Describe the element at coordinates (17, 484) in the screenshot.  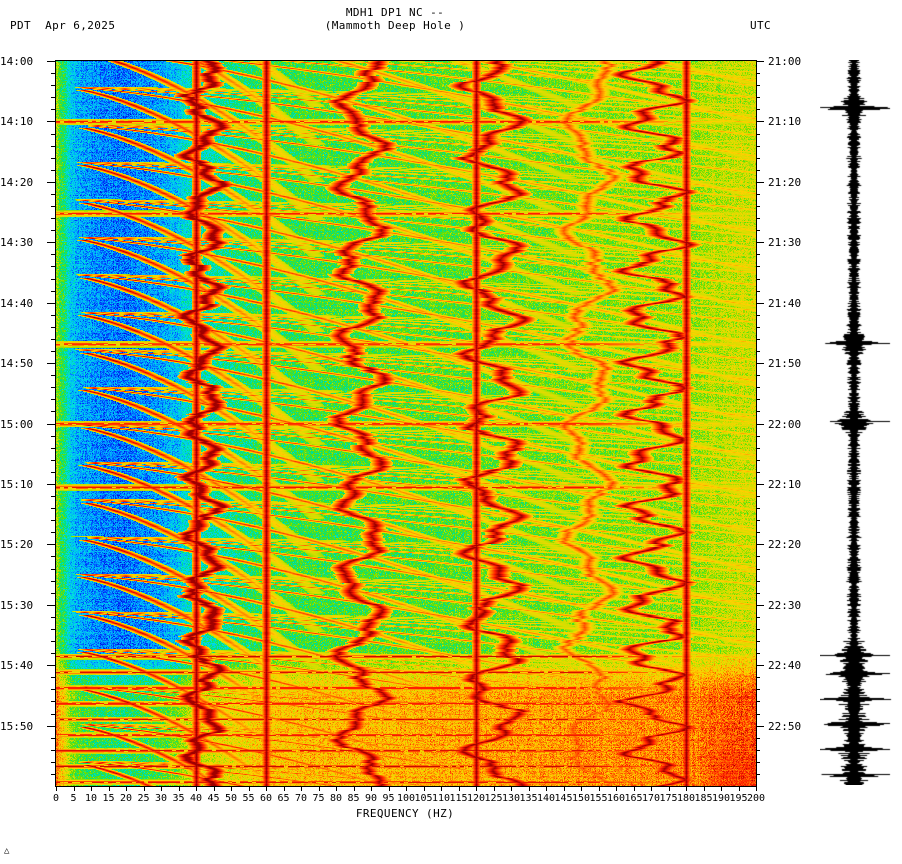
I see `y-tick-left-label: 15:10` at that location.